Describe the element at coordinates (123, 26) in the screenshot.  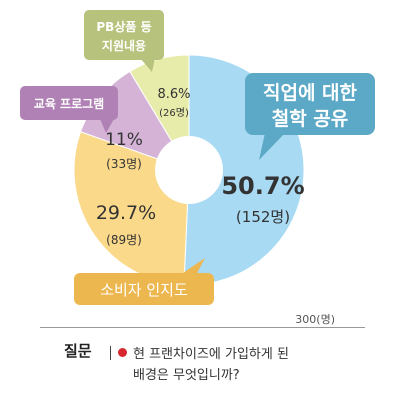
I see `category-label-3-line1: PB상품 등` at that location.